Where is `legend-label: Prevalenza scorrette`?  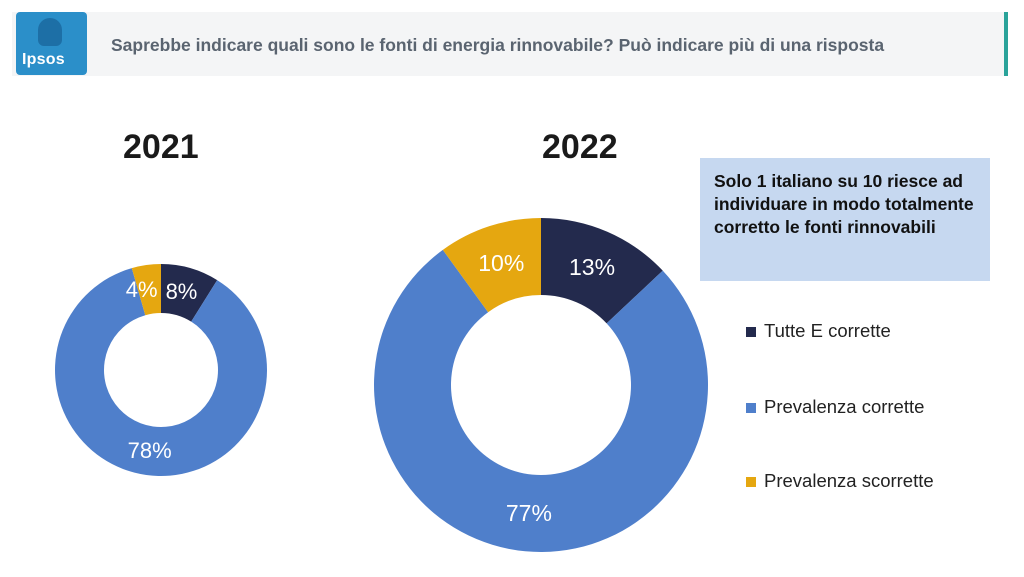 legend-label: Prevalenza scorrette is located at coordinates (849, 480).